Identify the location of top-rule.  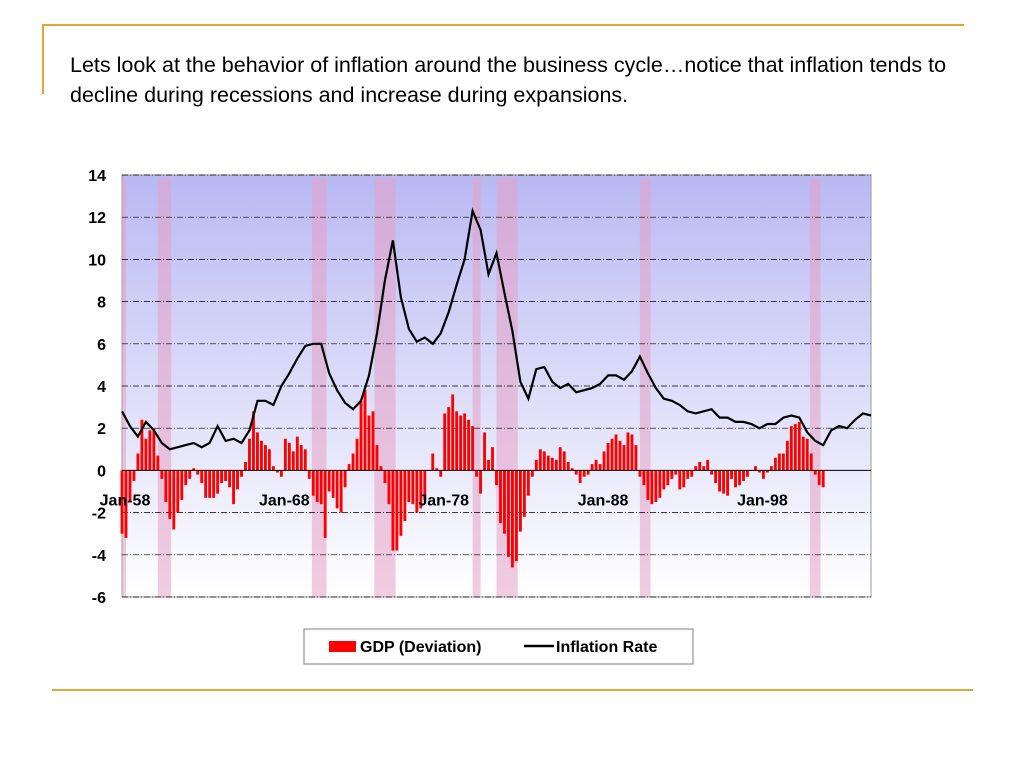
(503, 25).